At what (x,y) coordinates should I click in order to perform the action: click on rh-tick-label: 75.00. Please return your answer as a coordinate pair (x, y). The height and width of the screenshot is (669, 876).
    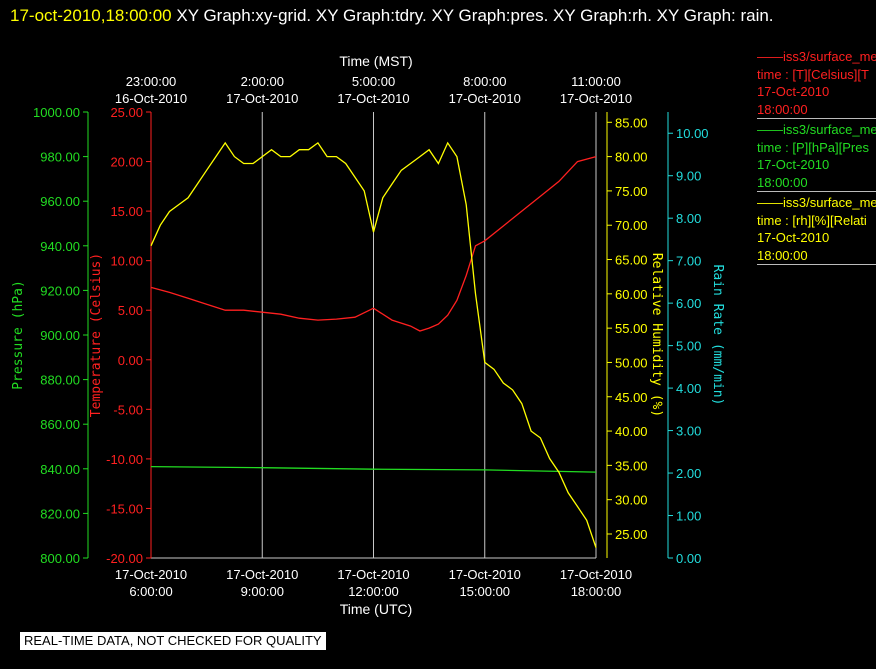
    Looking at the image, I should click on (631, 191).